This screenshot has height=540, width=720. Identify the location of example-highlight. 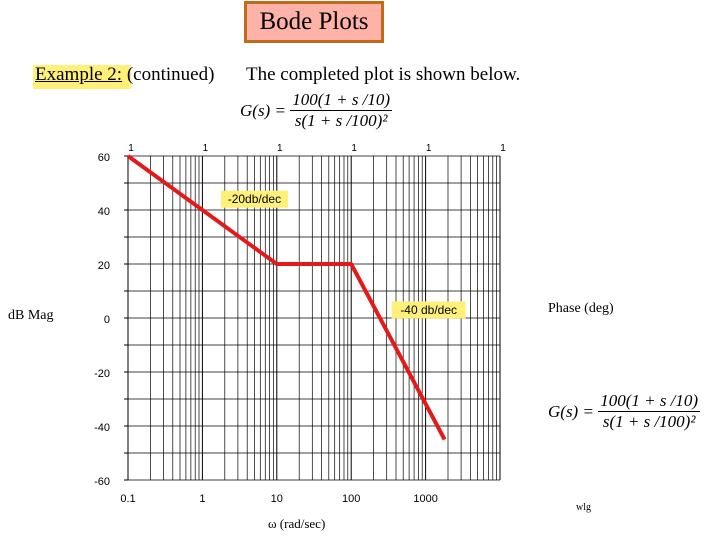
(82, 77).